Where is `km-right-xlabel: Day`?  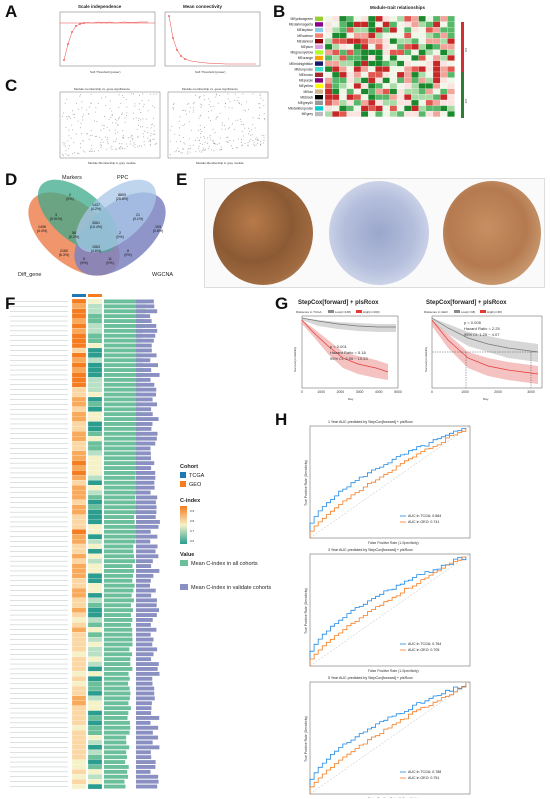 km-right-xlabel: Day is located at coordinates (486, 399).